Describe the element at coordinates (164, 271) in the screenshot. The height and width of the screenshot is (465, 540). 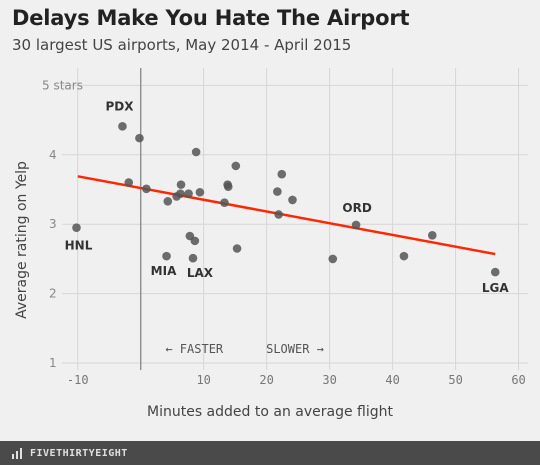
I see `point-label: MIA` at that location.